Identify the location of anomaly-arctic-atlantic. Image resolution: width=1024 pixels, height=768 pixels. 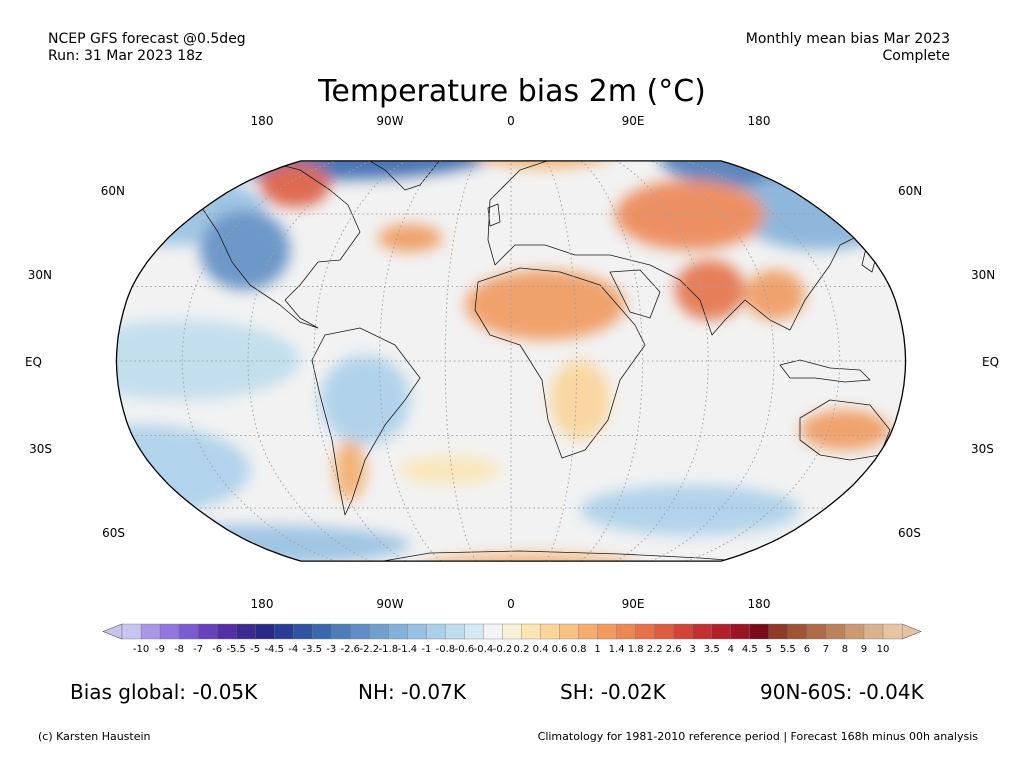
(545, 164).